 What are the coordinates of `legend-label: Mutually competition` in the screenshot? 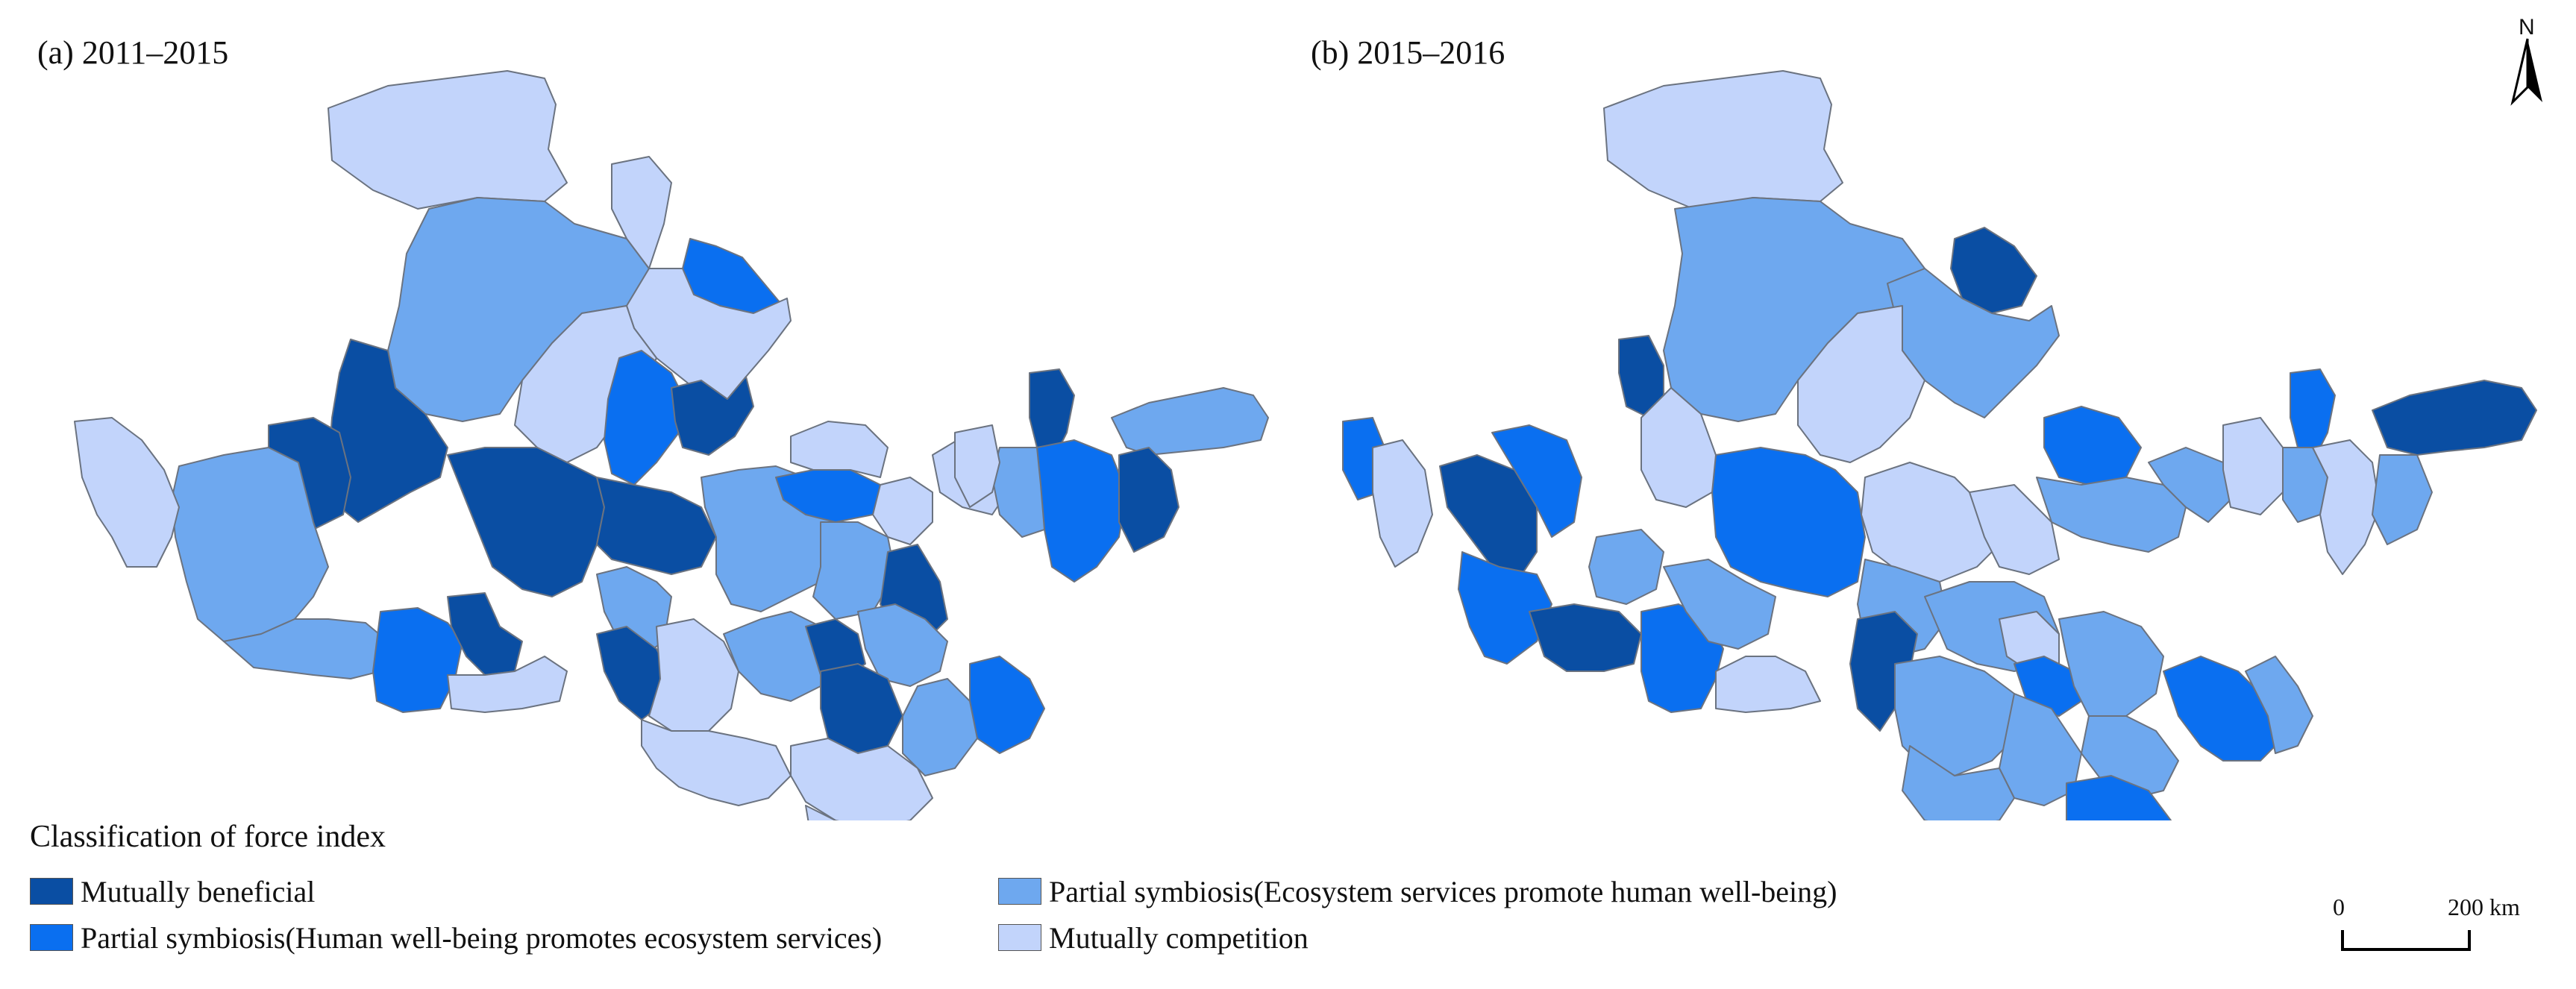 It's located at (1179, 938).